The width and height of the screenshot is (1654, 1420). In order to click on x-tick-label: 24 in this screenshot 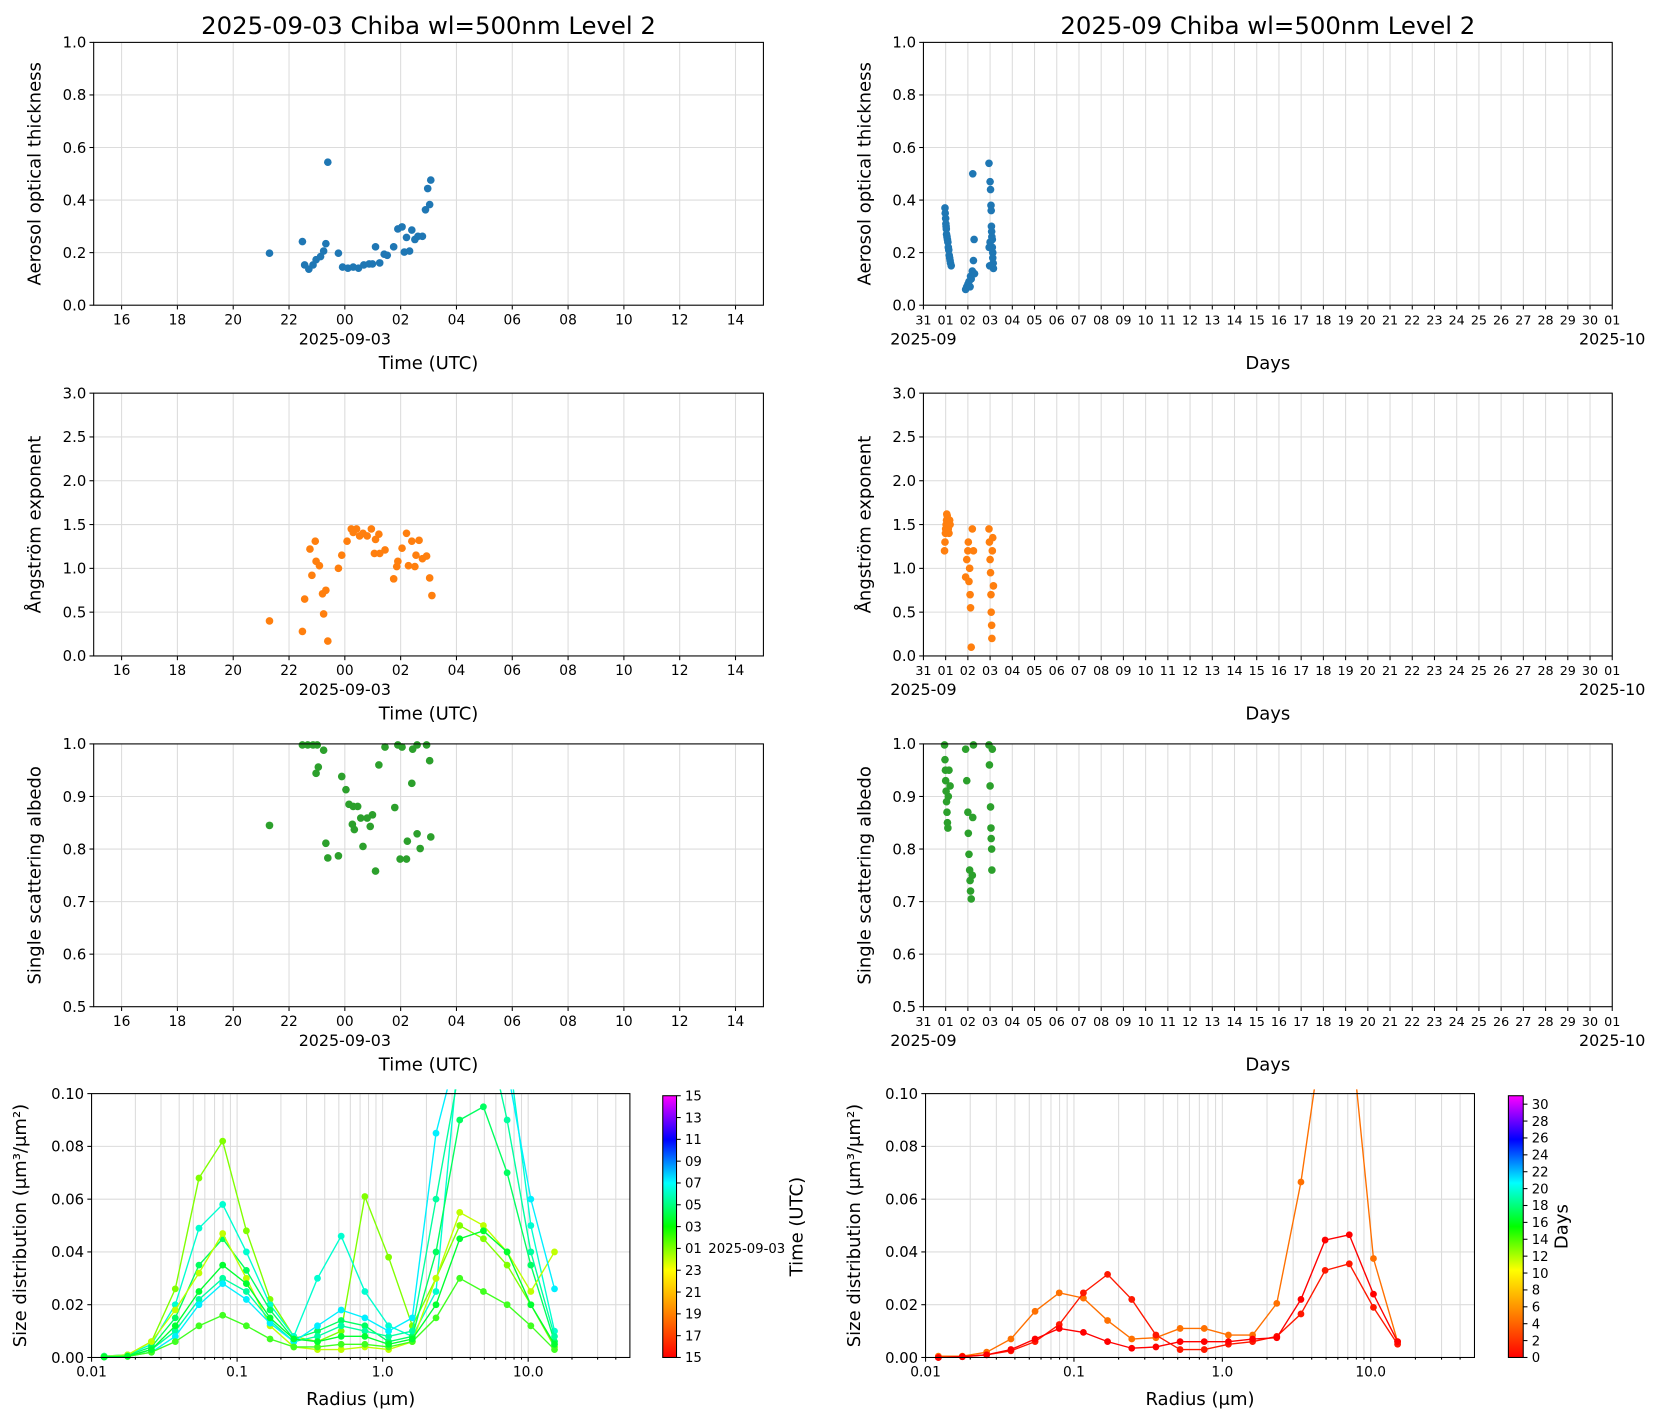, I will do `click(1457, 319)`.